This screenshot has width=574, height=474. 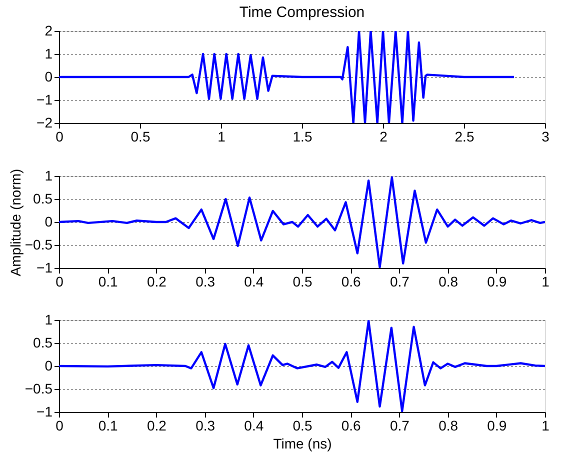 I want to click on y-axis-title: Amplitude (norm), so click(x=16, y=222).